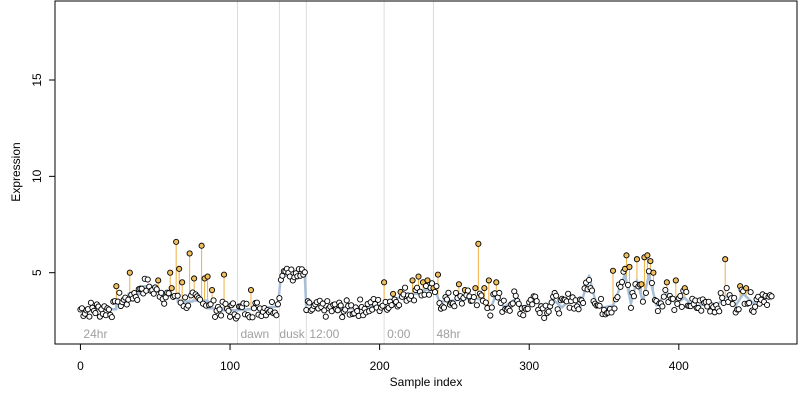 Image resolution: width=800 pixels, height=405 pixels. I want to click on region-label: 24hr, so click(95, 334).